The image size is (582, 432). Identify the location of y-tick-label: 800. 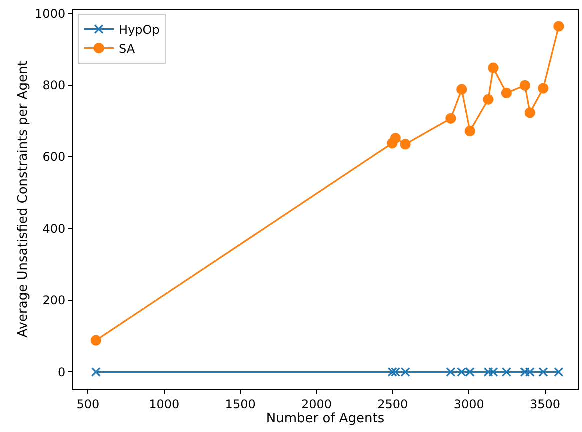
(54, 85).